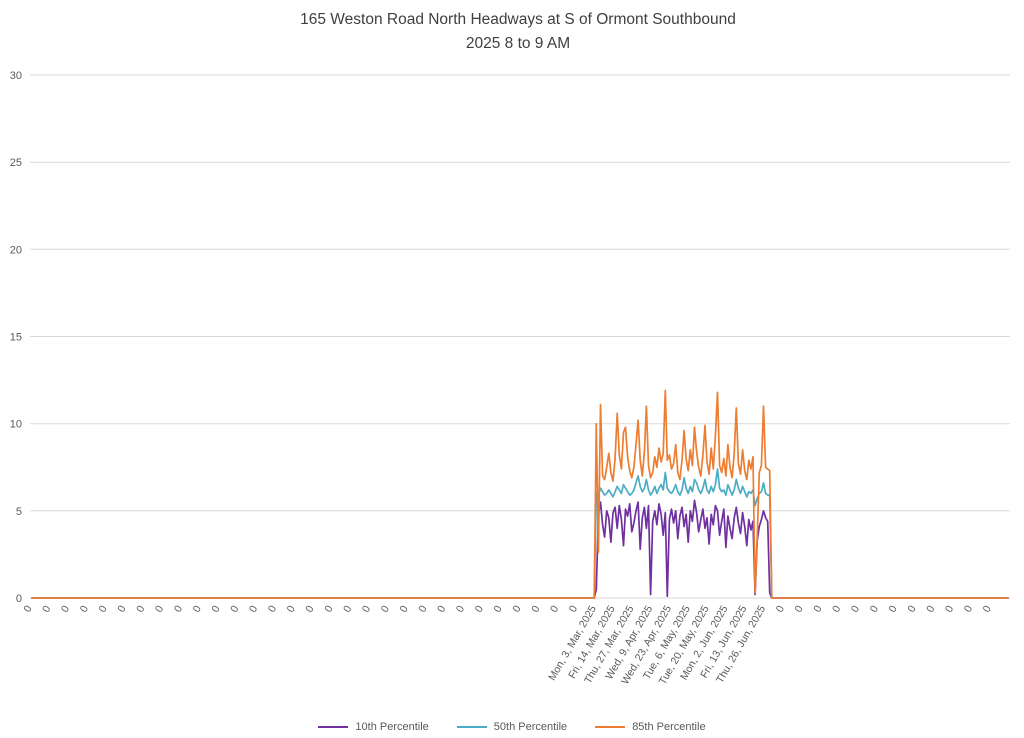  I want to click on legend-label: 85th Percentile, so click(669, 727).